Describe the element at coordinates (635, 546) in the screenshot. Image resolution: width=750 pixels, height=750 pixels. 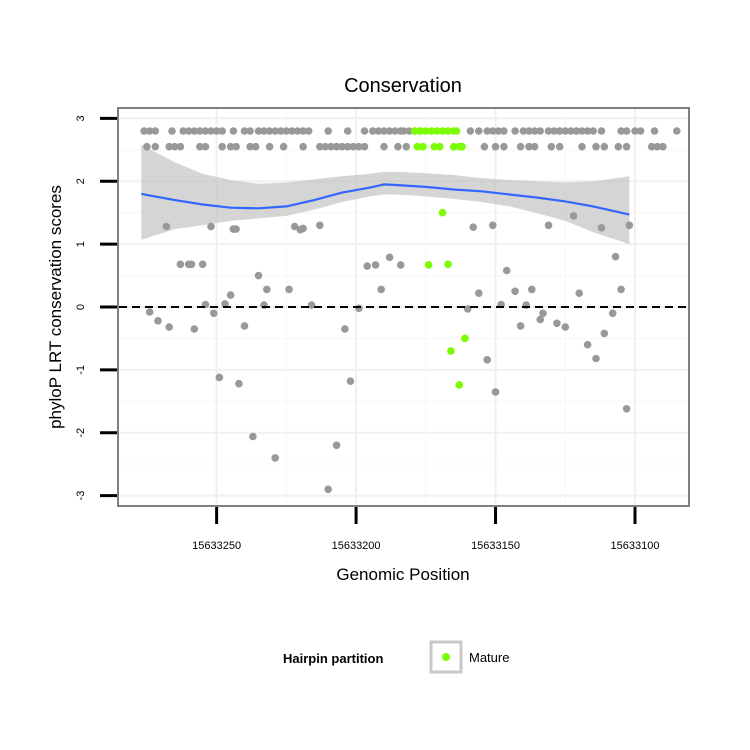
I see `x-tick-label: 15633100` at that location.